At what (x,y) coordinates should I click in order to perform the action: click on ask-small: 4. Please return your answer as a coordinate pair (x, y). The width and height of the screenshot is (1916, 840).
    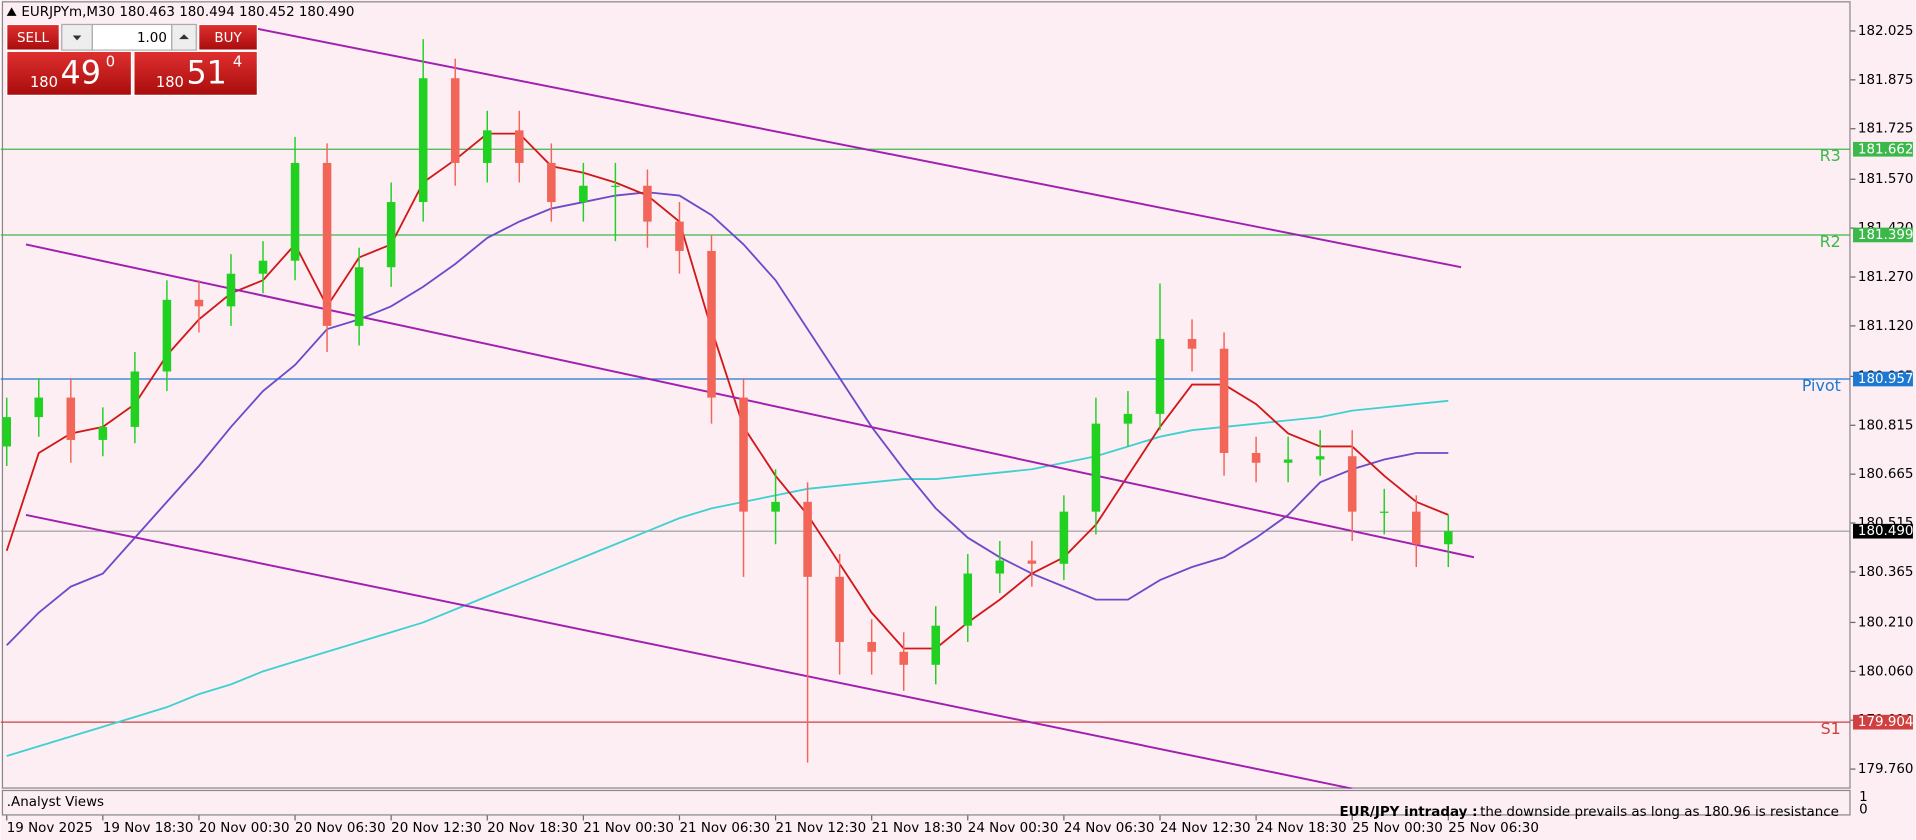
    Looking at the image, I should click on (237, 61).